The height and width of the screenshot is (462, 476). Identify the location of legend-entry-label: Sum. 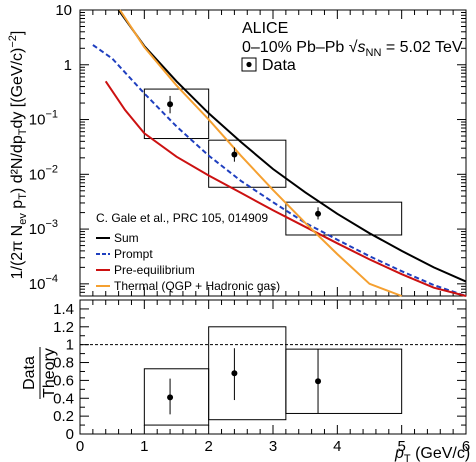
(126, 238).